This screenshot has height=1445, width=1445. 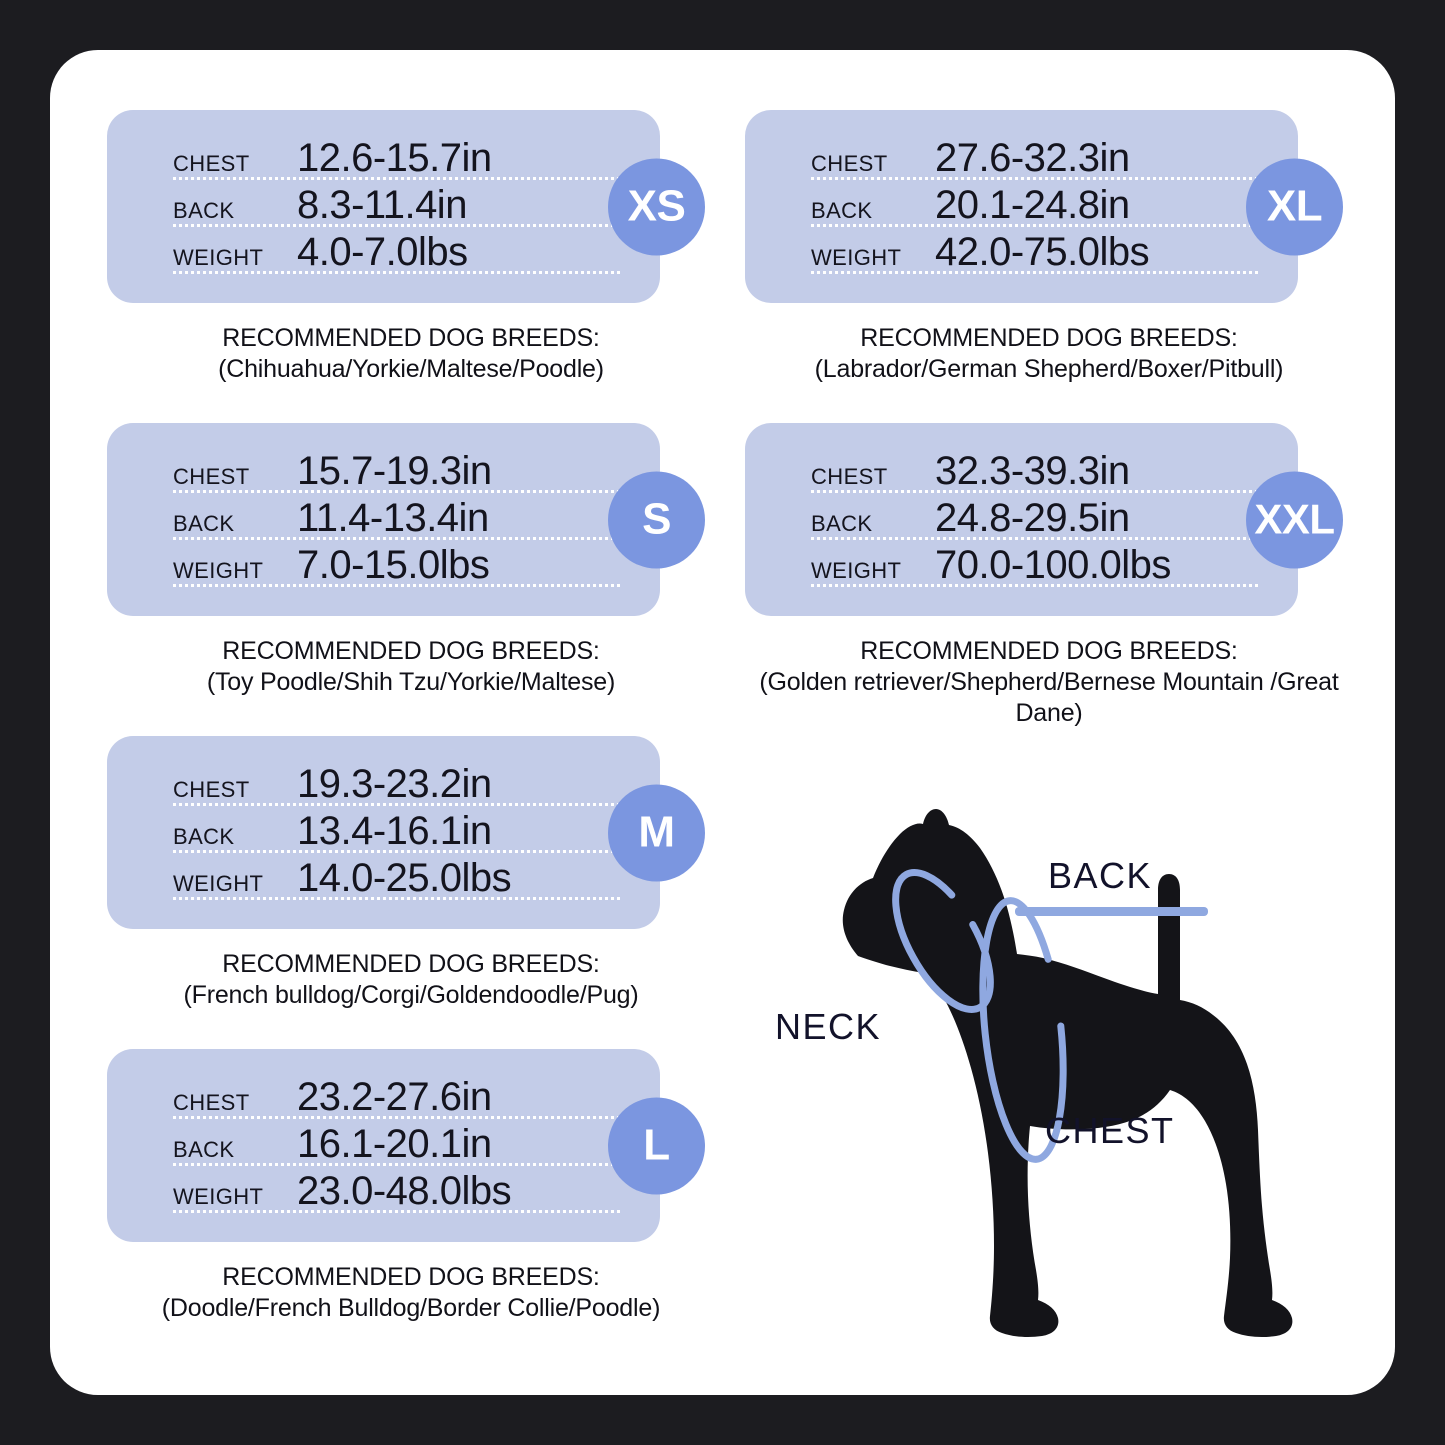 I want to click on measurement-row-back: BACK 20.1-24.8in, so click(x=1021, y=206).